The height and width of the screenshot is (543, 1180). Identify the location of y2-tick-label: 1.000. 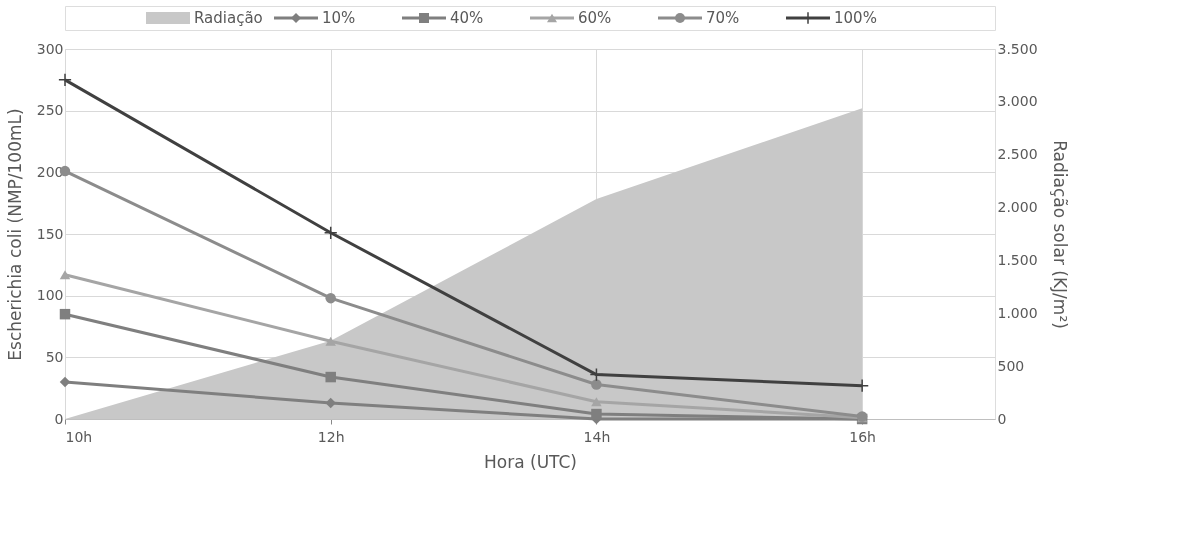
(1017, 312).